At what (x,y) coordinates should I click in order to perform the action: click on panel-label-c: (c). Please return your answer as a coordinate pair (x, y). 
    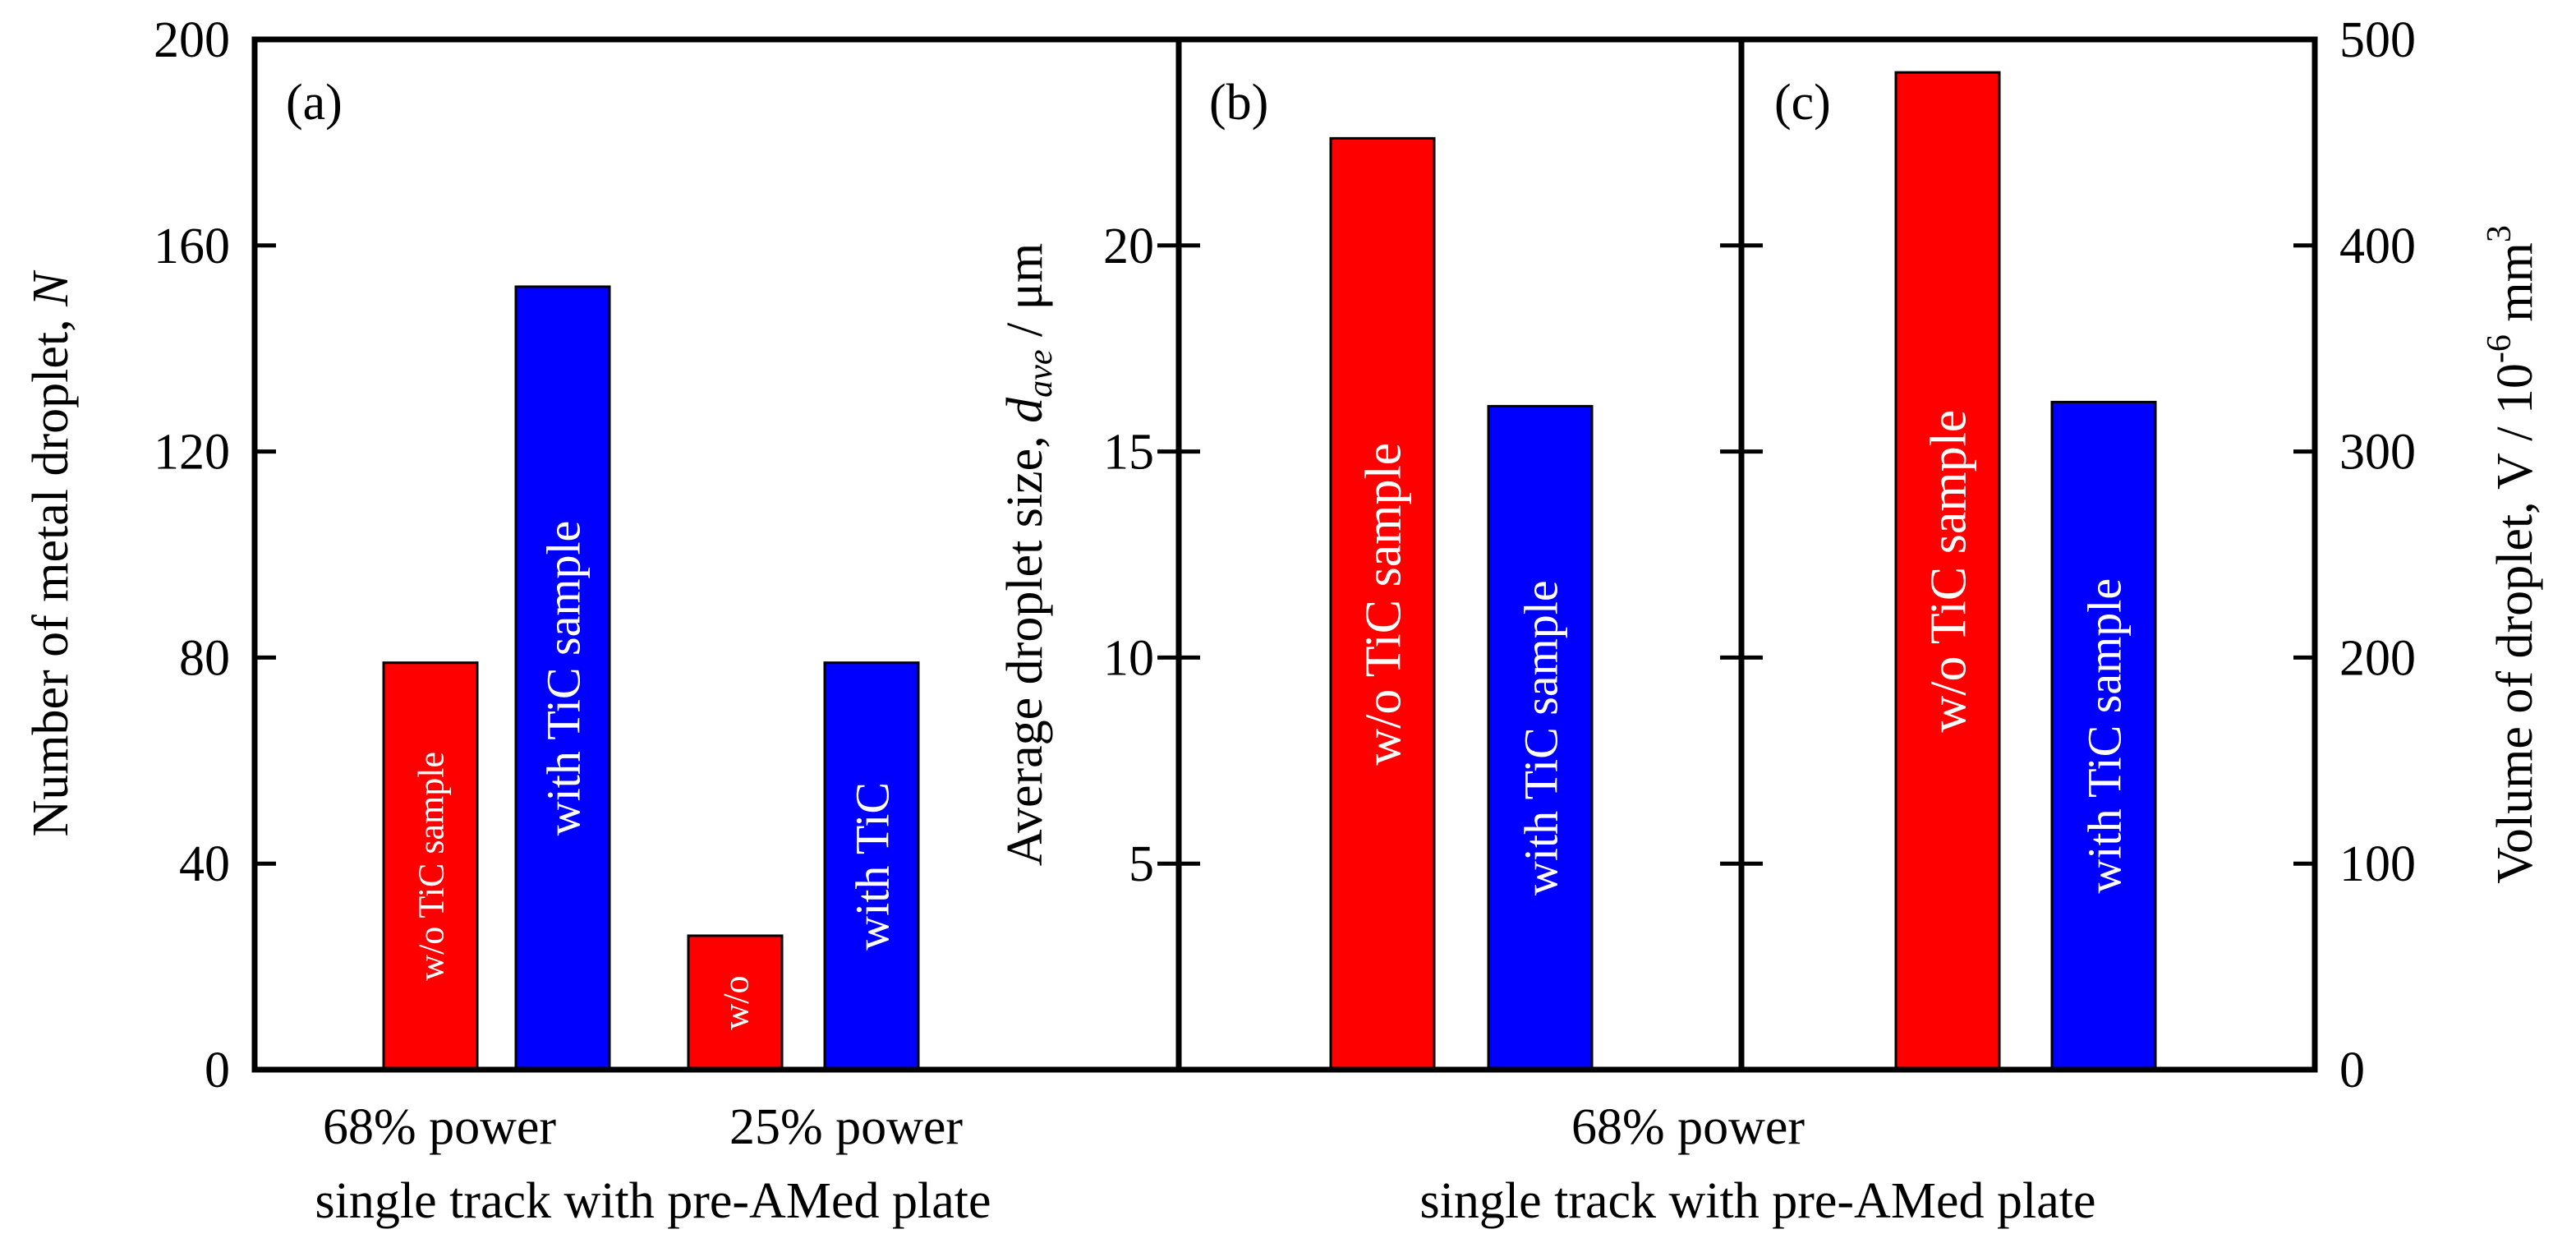
    Looking at the image, I should click on (1802, 103).